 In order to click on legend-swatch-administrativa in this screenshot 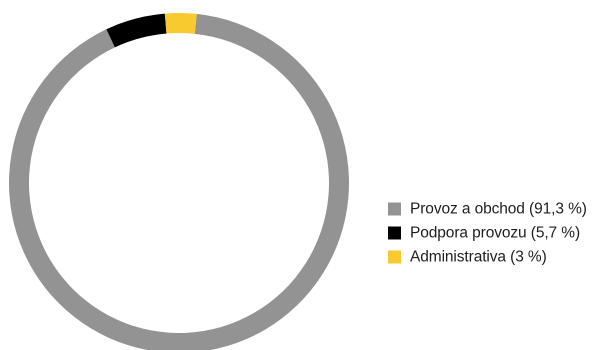, I will do `click(394, 257)`.